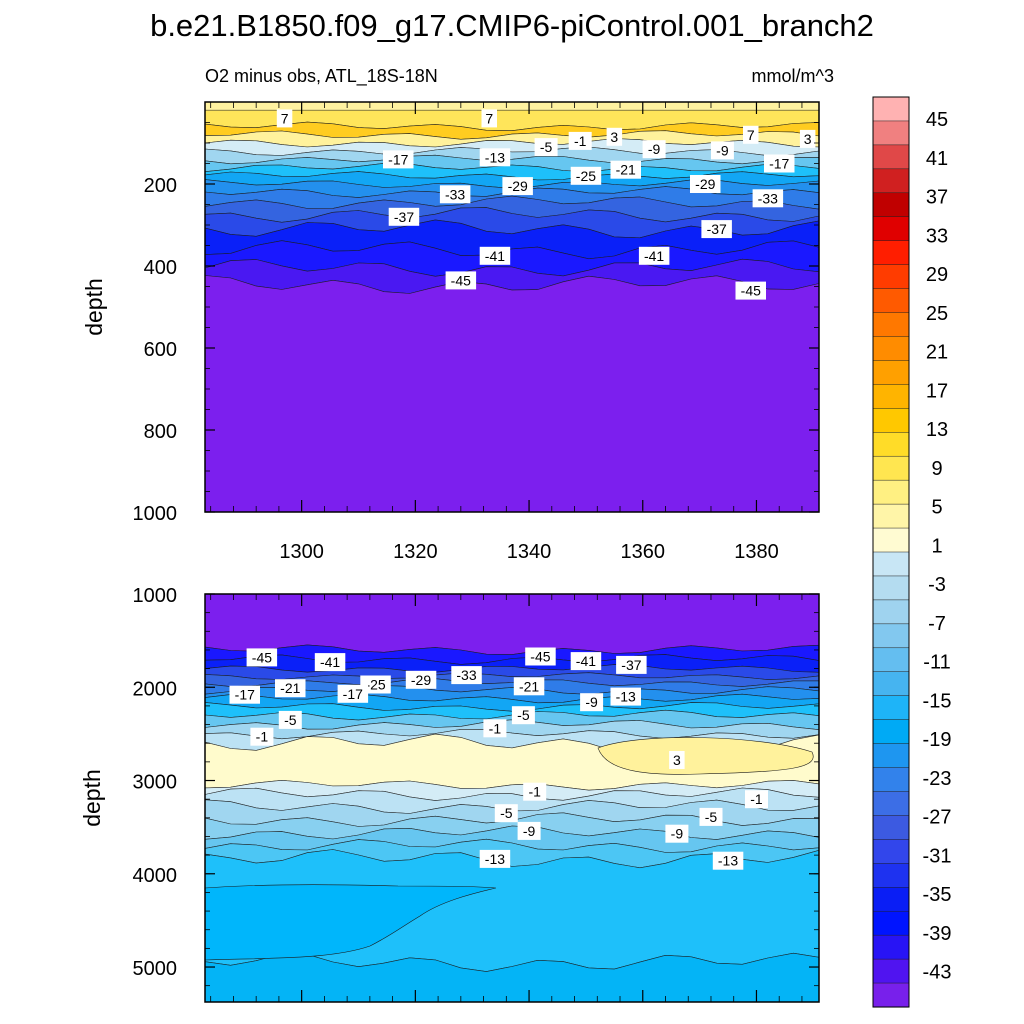  What do you see at coordinates (937, 314) in the screenshot?
I see `colorbar-label: 25` at bounding box center [937, 314].